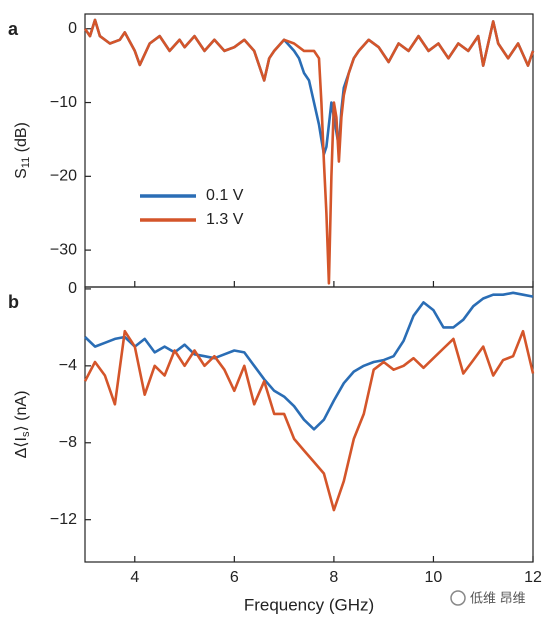 This screenshot has height=619, width=554. What do you see at coordinates (21, 411) in the screenshot?
I see `y-axis-label-part: ⟩ (nA)` at bounding box center [21, 411].